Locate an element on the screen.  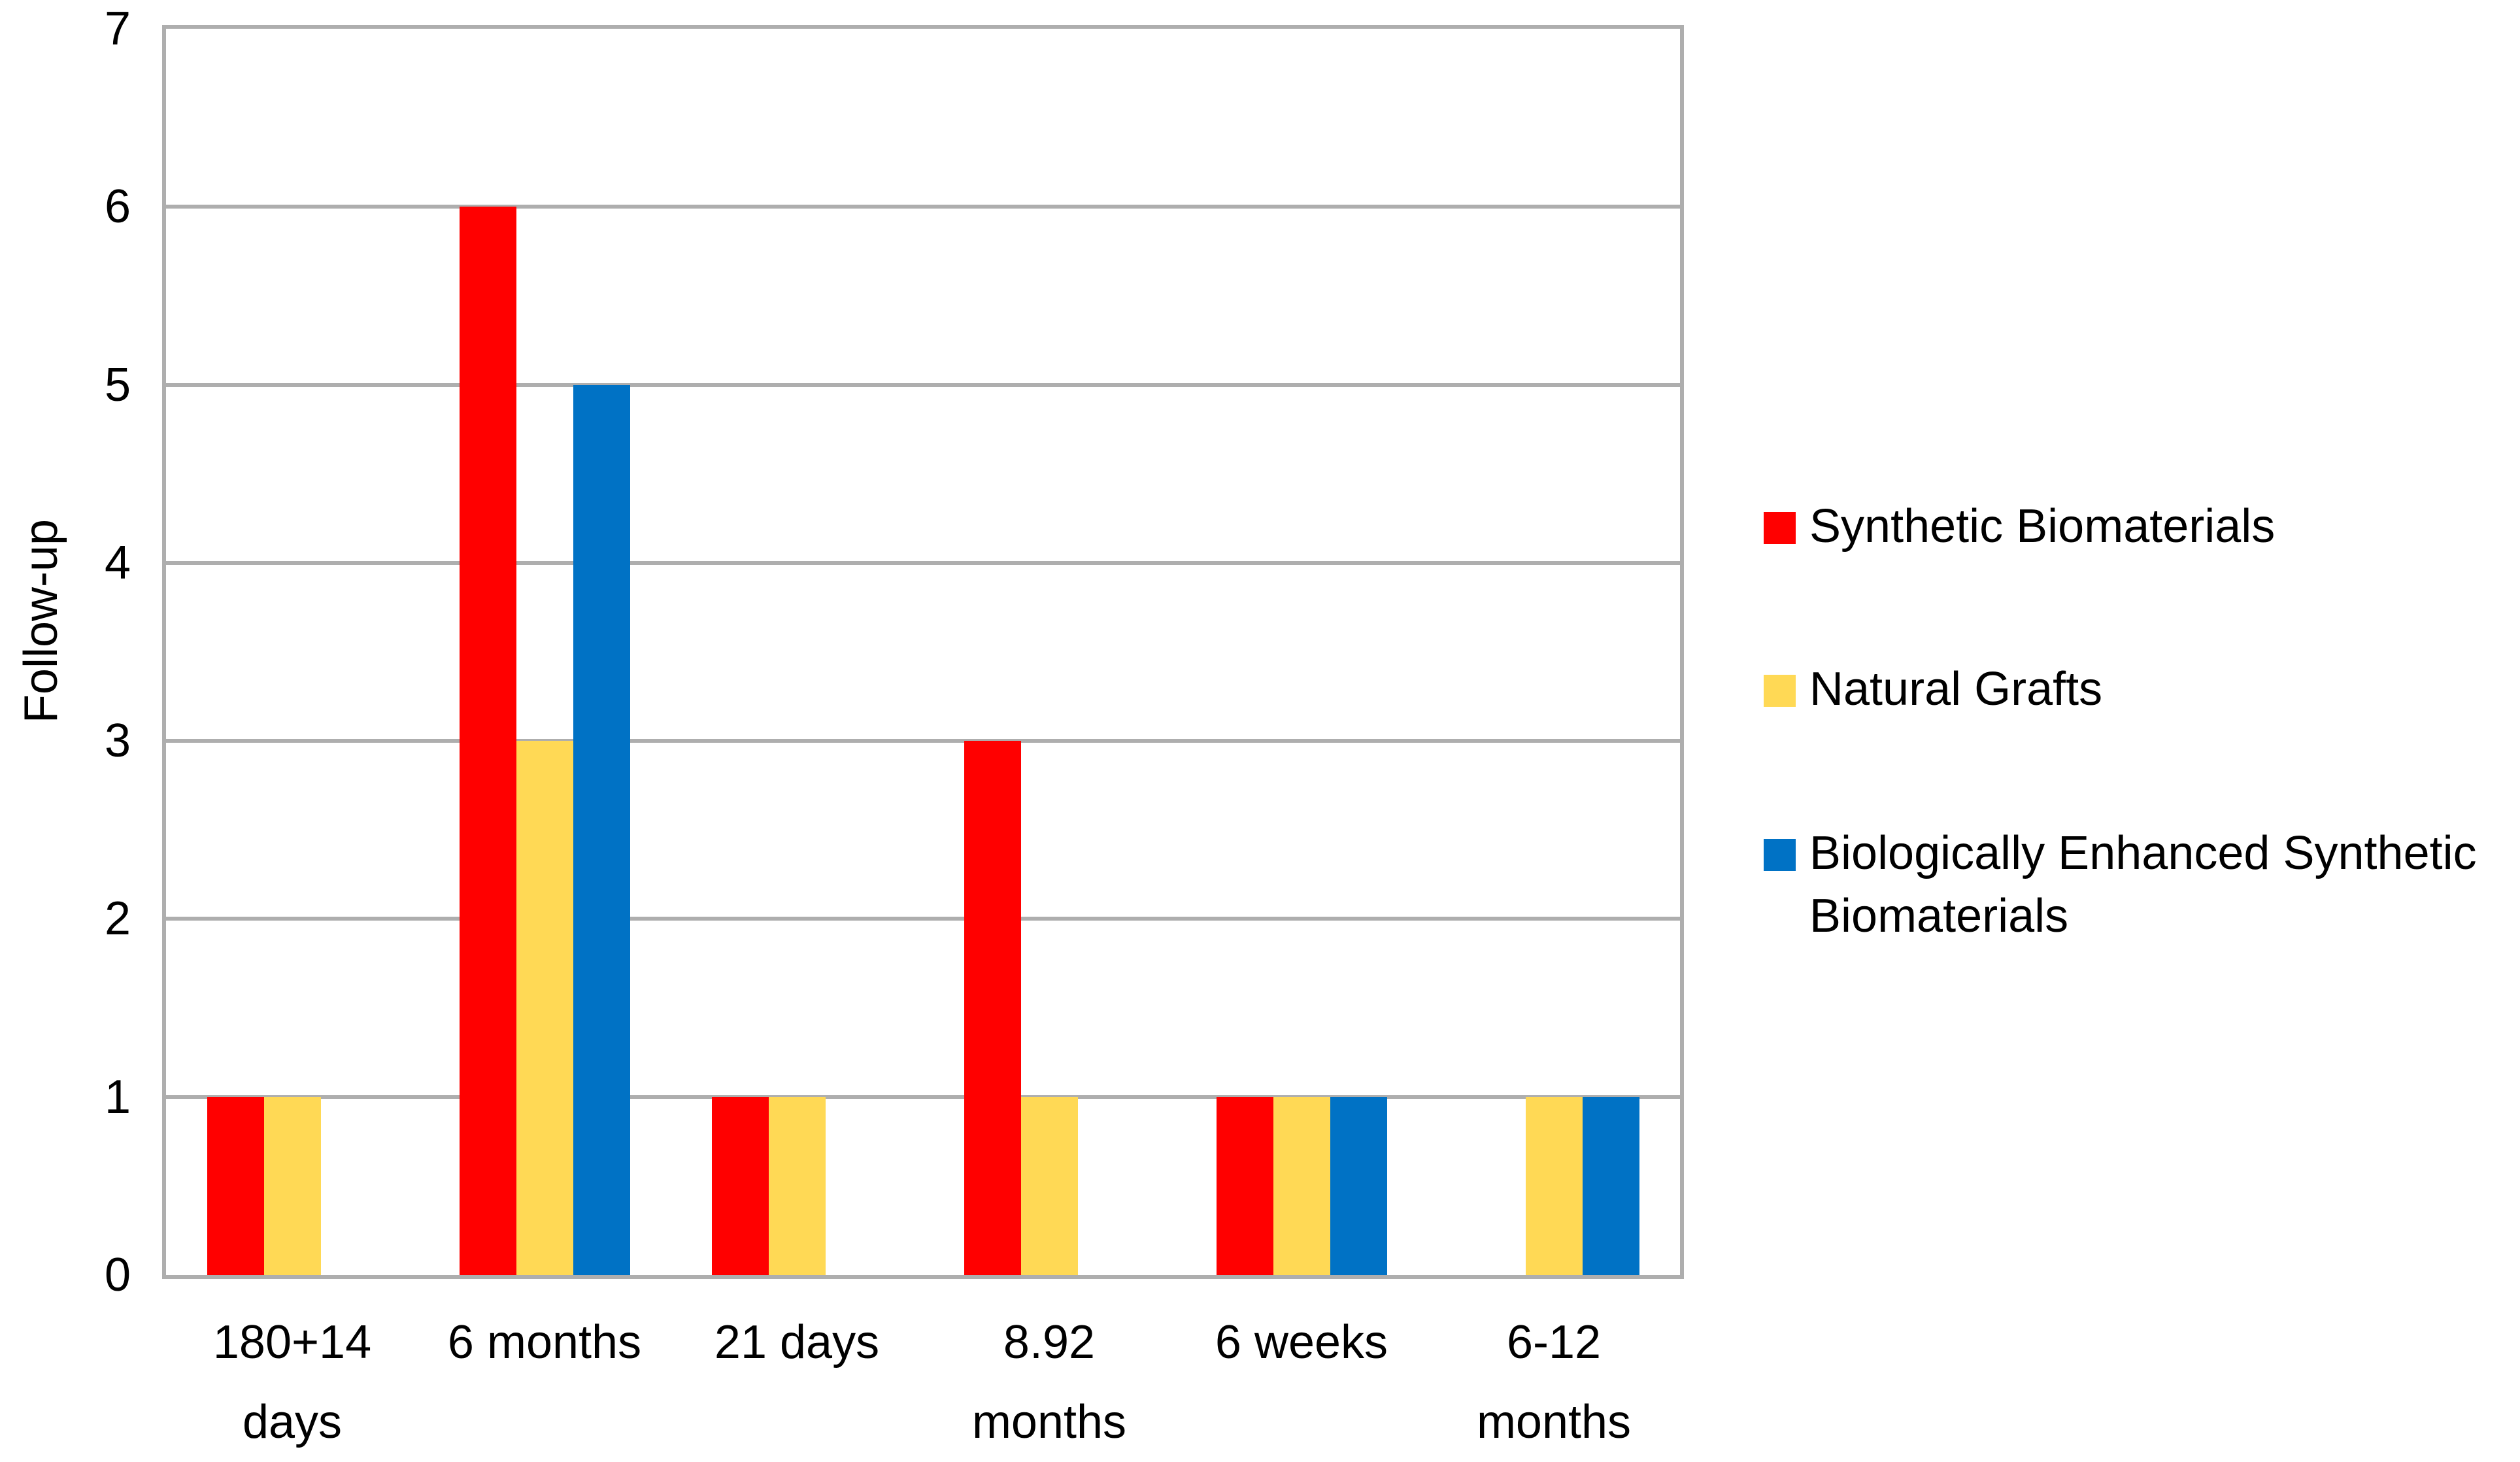
bar-biologically-enhanced-synthetic-biomaterials-6-weeks is located at coordinates (1358, 1186).